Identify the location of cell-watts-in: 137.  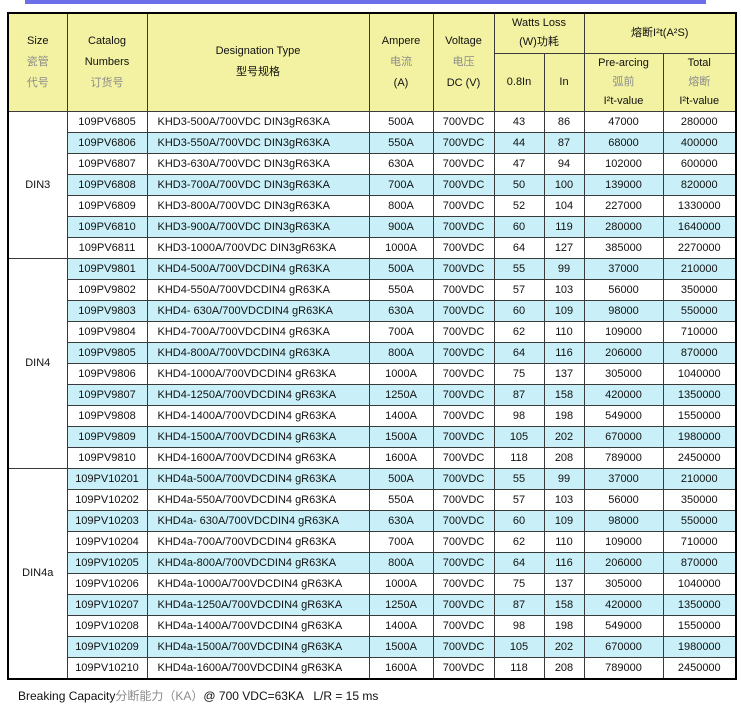
(564, 373).